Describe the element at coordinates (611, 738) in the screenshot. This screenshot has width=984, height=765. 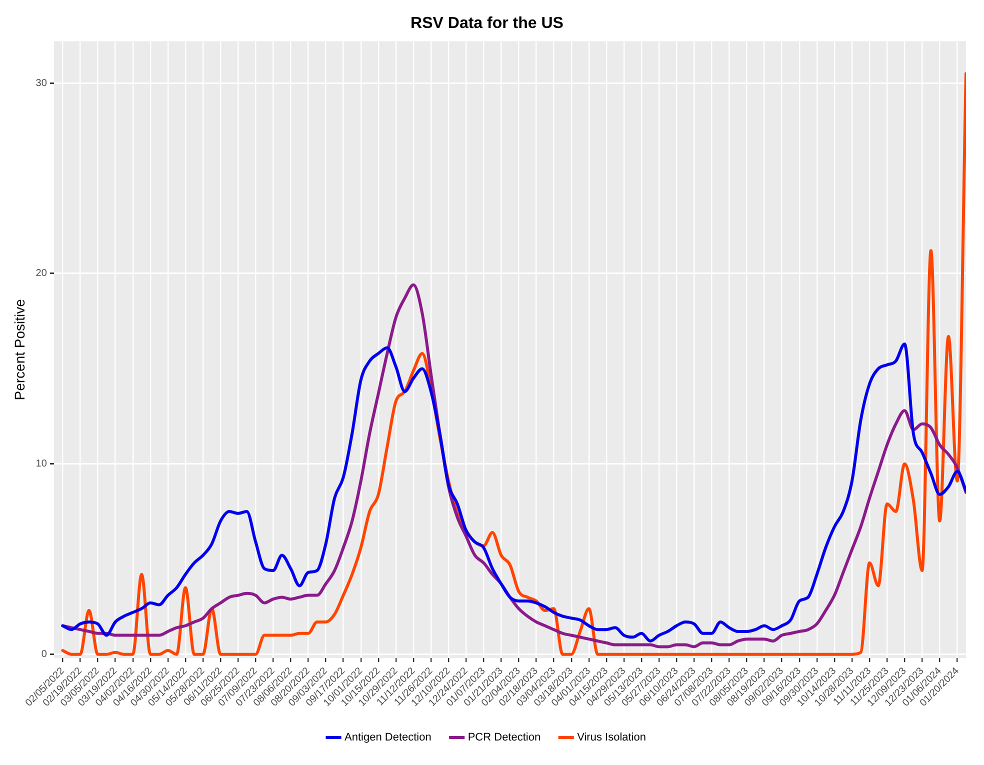
I see `legend-label: Virus Isolation` at that location.